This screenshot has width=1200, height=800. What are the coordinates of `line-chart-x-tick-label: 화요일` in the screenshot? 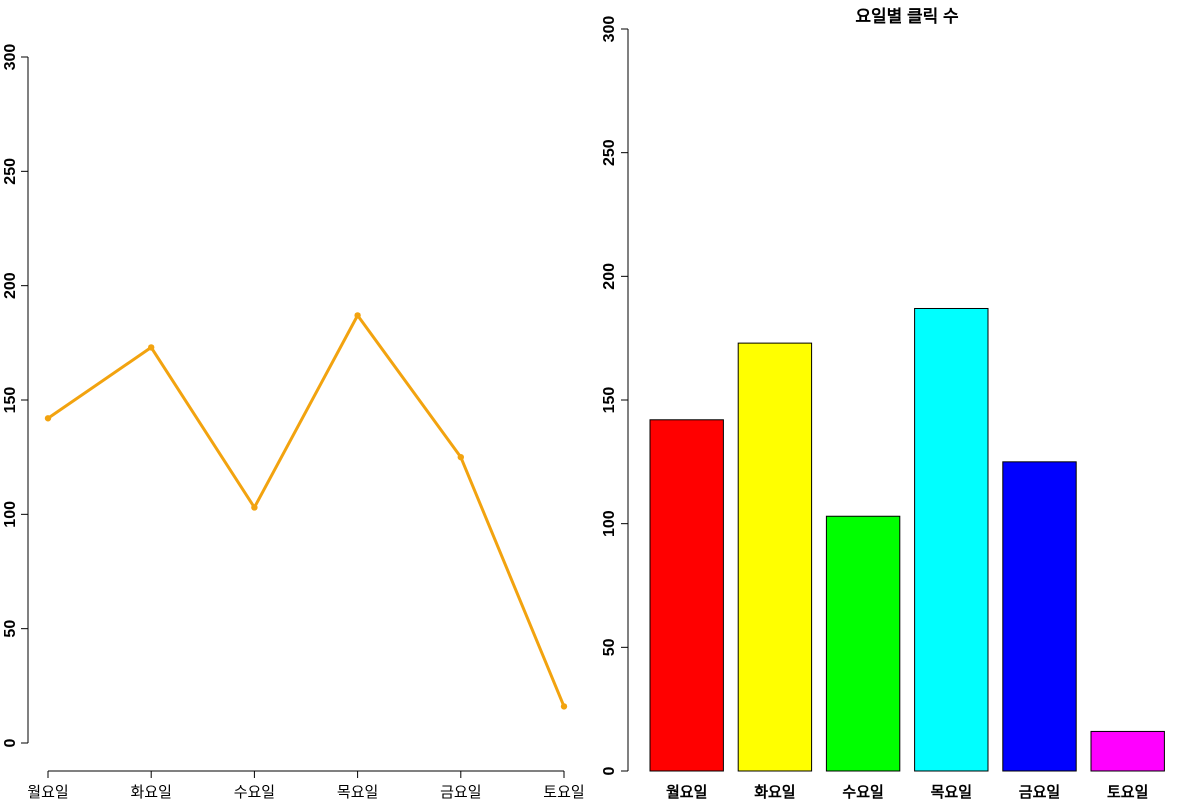 It's located at (150, 792).